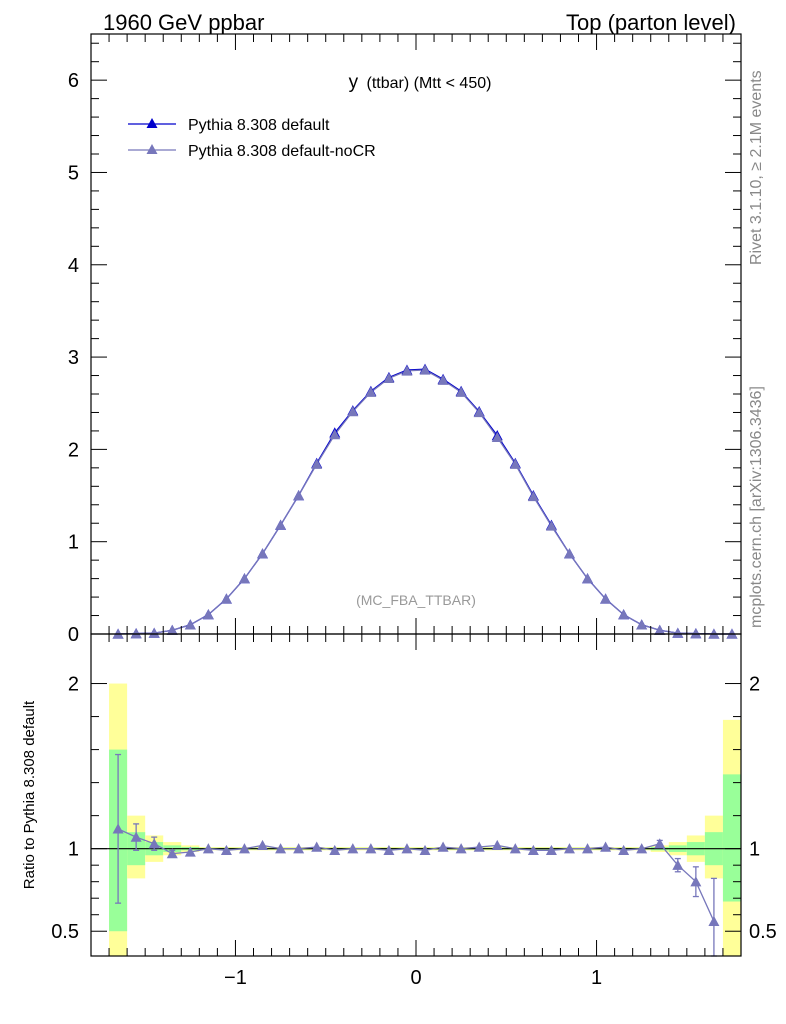 This screenshot has height=1024, width=786. What do you see at coordinates (152, 149) in the screenshot?
I see `legend-marker-nocr` at bounding box center [152, 149].